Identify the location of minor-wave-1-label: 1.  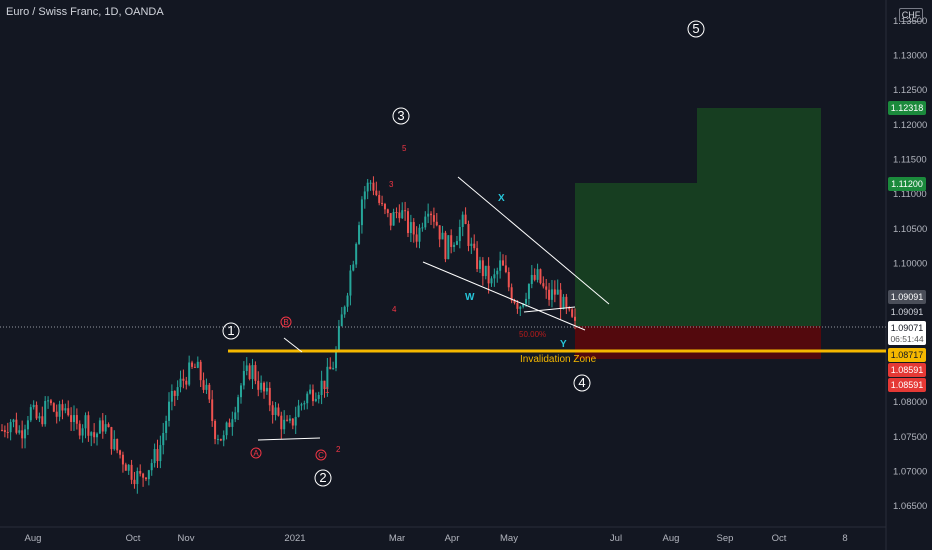
(327, 390).